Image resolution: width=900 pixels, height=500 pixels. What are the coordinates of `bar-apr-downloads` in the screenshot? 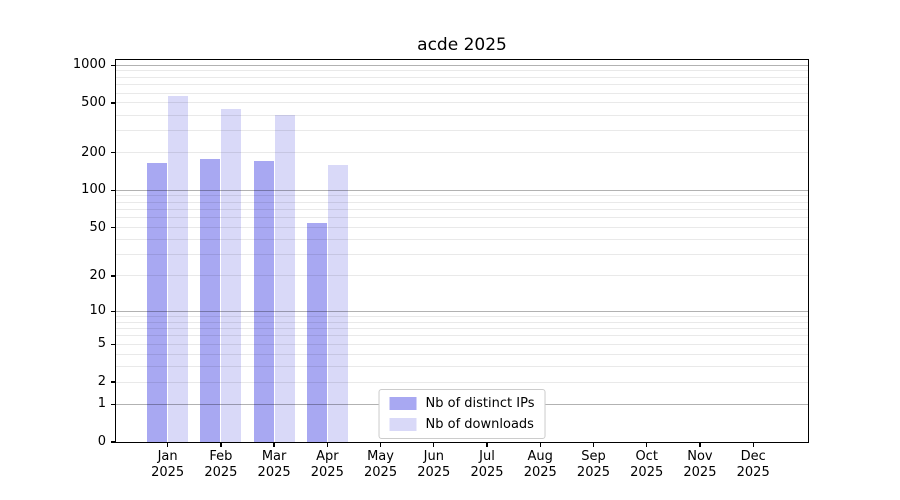 It's located at (337, 303).